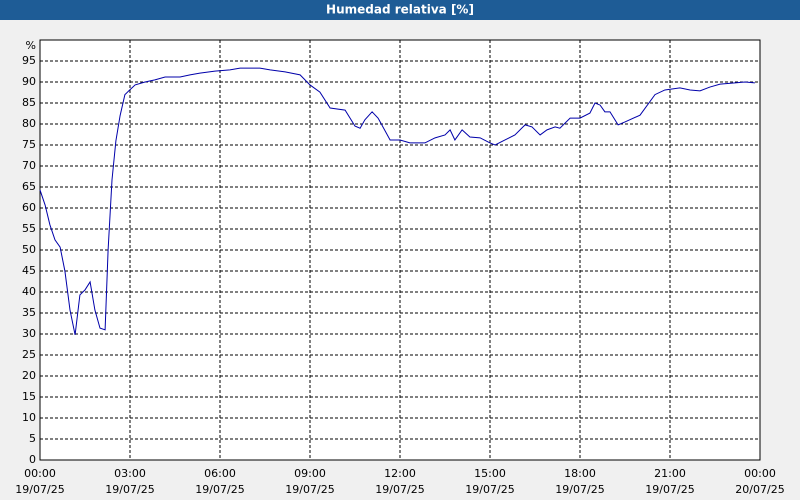 This screenshot has height=500, width=800. Describe the element at coordinates (29, 375) in the screenshot. I see `y-tick-label: 20` at that location.